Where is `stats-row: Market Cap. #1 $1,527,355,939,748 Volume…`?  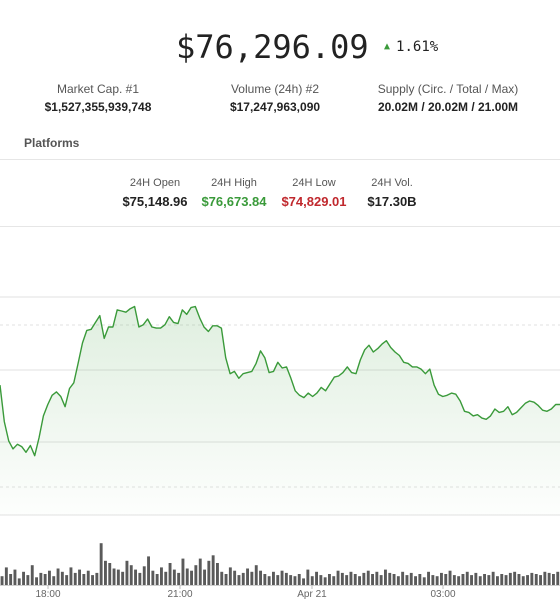 stats-row: Market Cap. #1 $1,527,355,939,748 Volume… is located at coordinates (280, 102).